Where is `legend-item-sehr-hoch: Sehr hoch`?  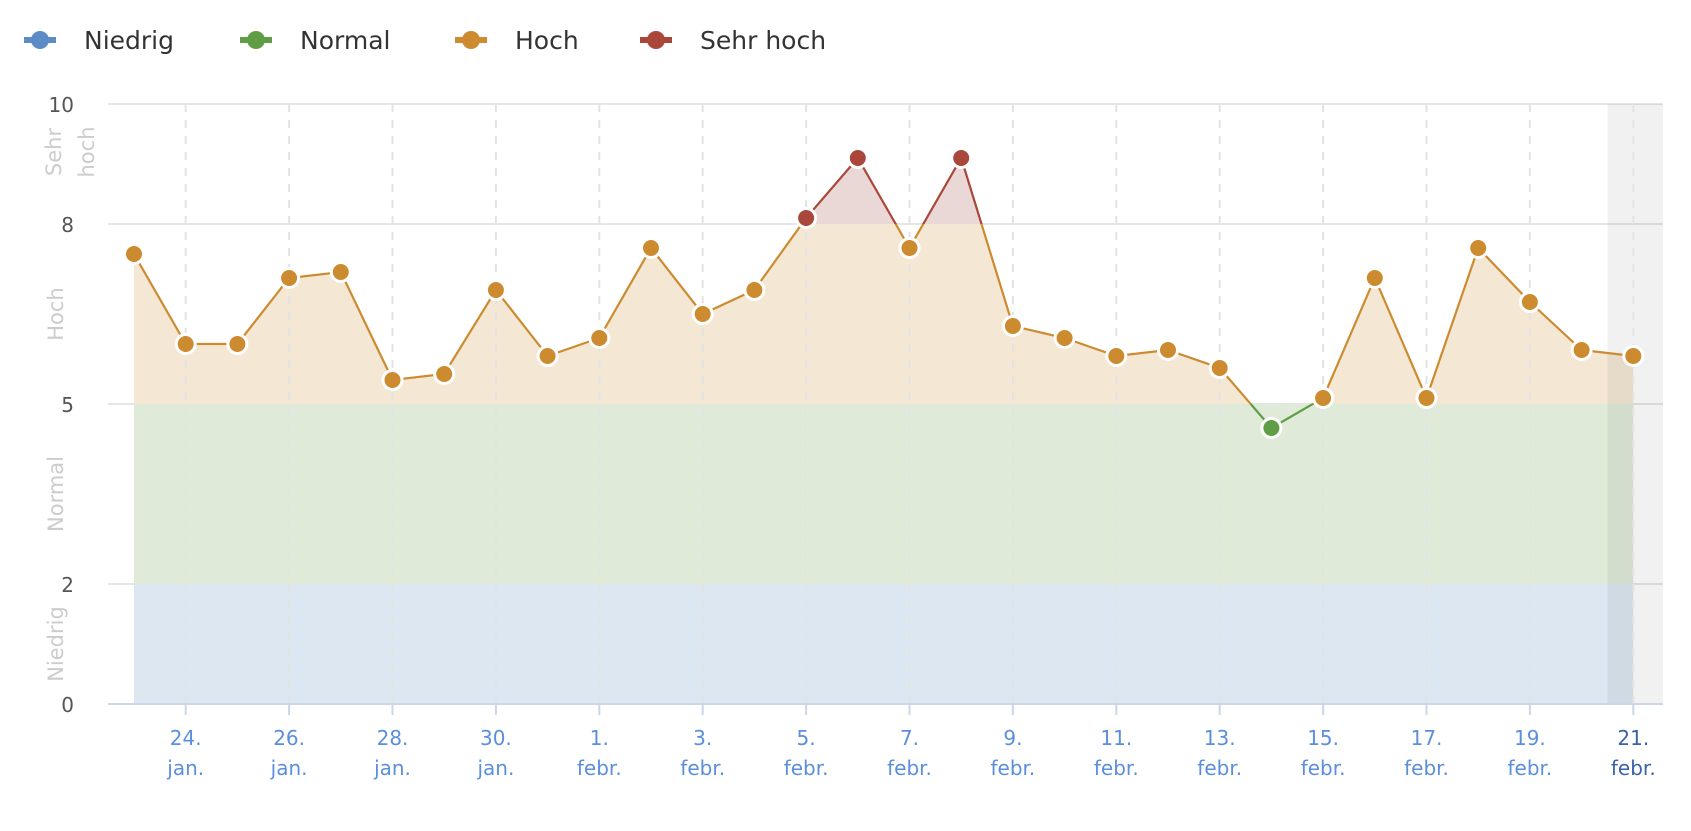
legend-item-sehr-hoch: Sehr hoch is located at coordinates (733, 40).